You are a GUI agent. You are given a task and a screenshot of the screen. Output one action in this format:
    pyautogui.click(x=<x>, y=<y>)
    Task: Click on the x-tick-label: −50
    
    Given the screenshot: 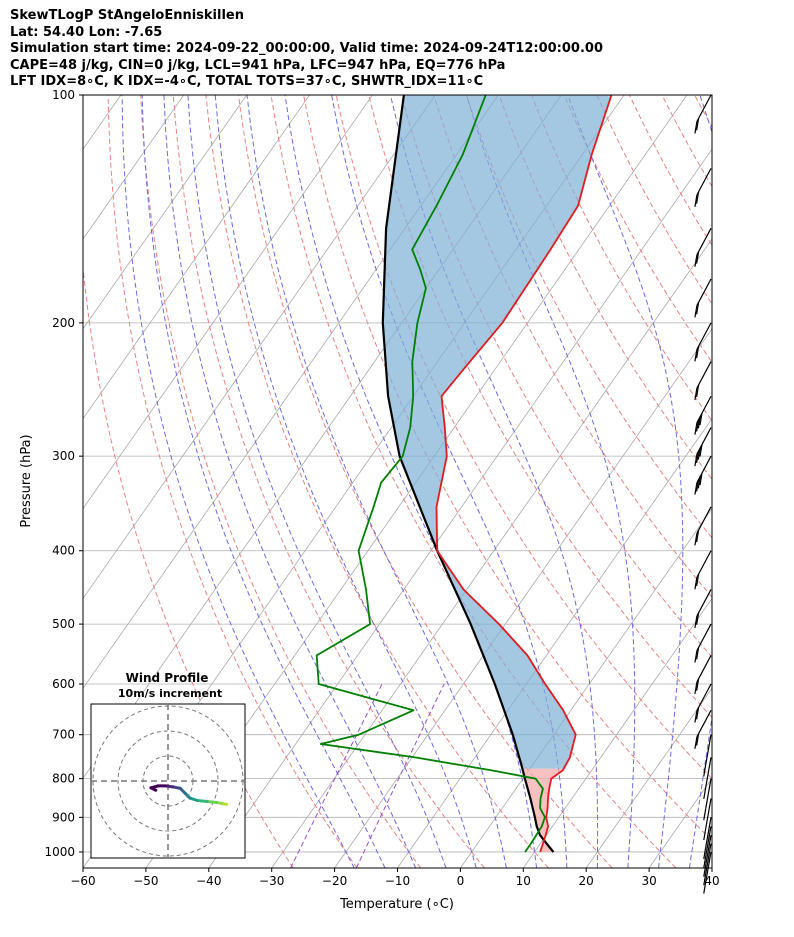 What is the action you would take?
    pyautogui.click(x=145, y=881)
    